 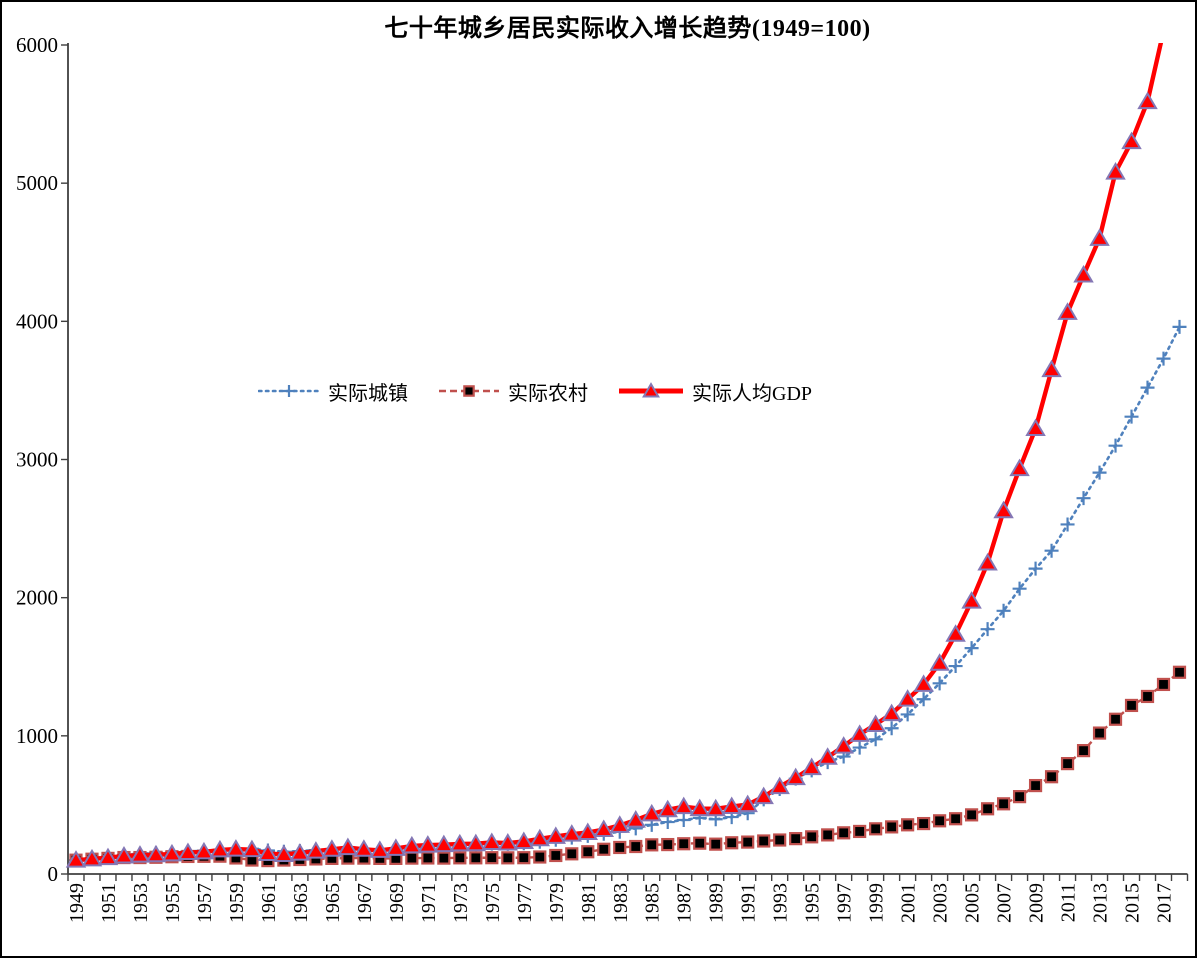 What do you see at coordinates (289, 391) in the screenshot?
I see `urban-legend-marker` at bounding box center [289, 391].